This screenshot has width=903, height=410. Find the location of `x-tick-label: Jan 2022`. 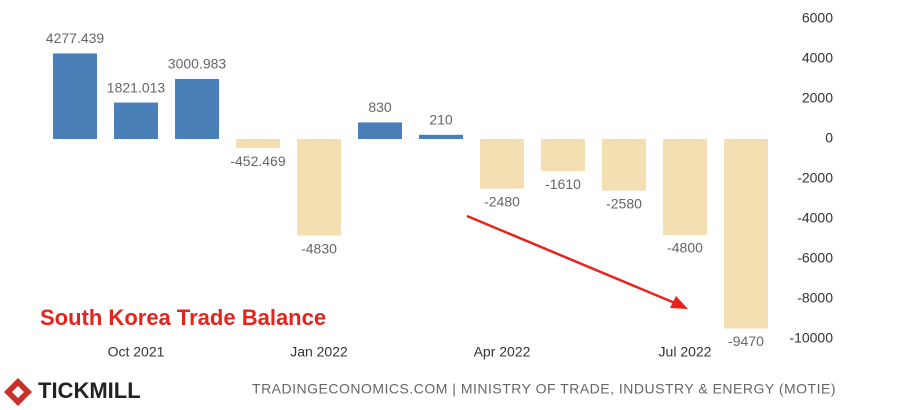

x-tick-label: Jan 2022 is located at coordinates (319, 352).